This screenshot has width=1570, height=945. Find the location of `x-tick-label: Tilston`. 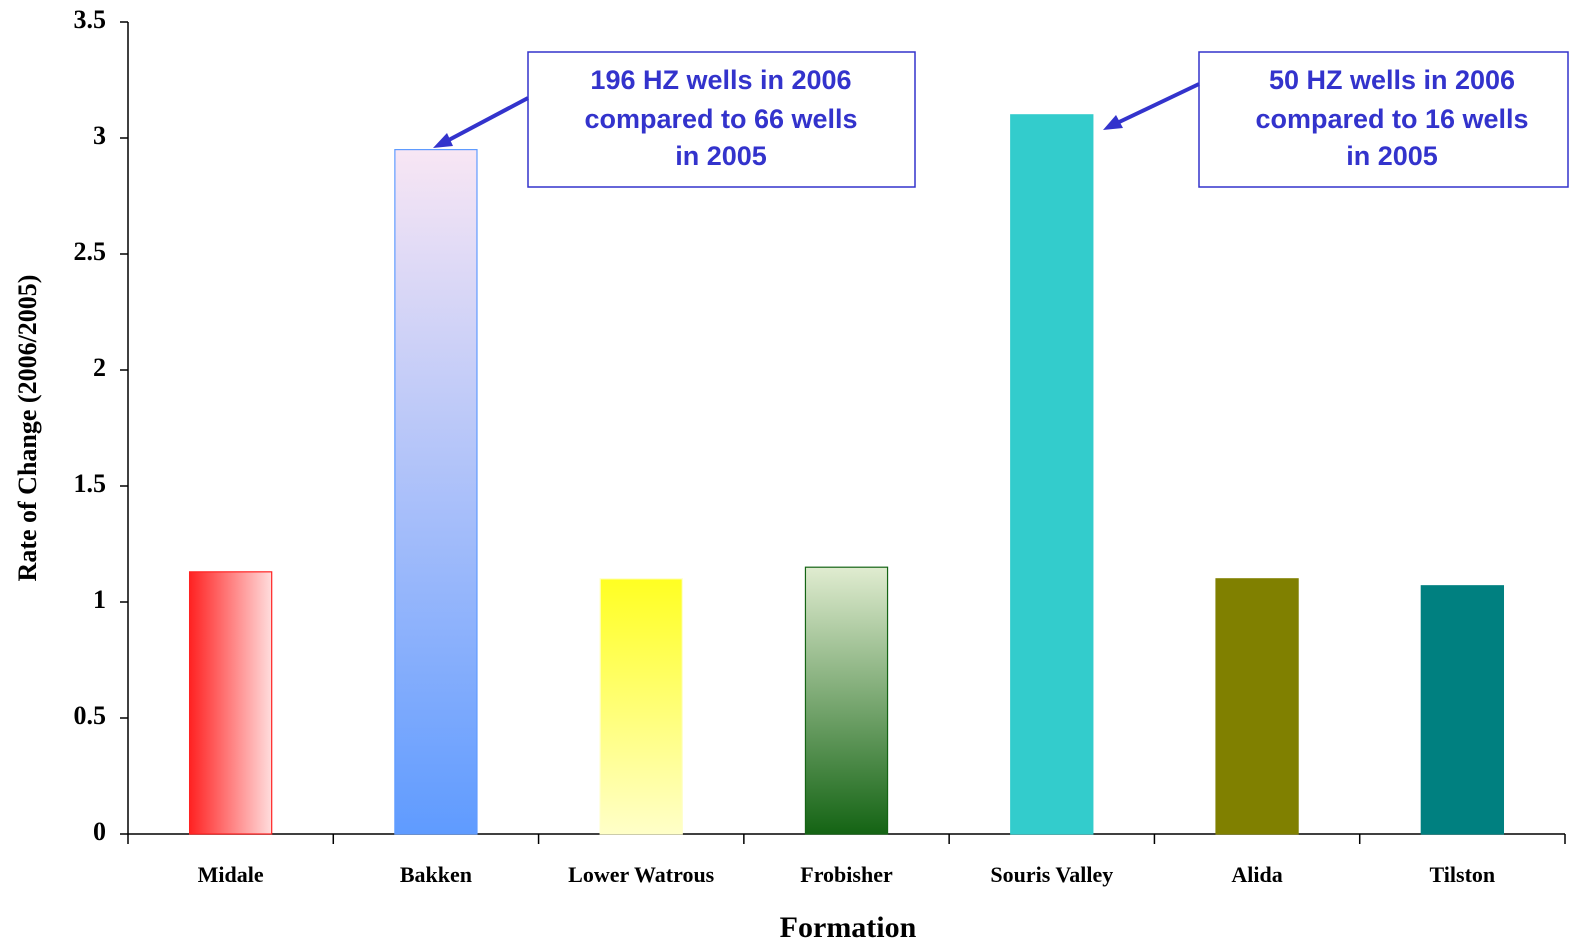

x-tick-label: Tilston is located at coordinates (1463, 874).